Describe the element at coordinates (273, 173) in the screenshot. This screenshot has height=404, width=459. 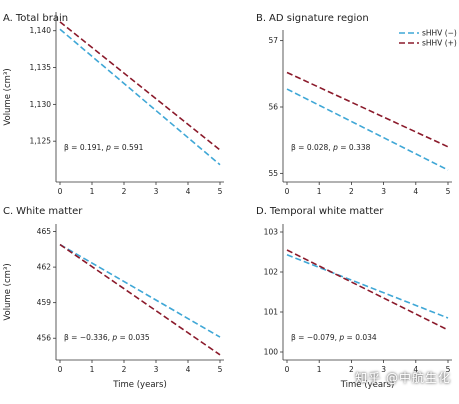
I see `y-tick-label: 55` at that location.